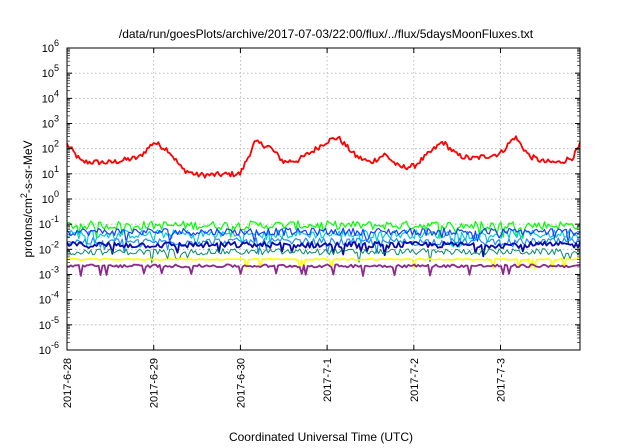 This screenshot has height=448, width=640. Describe the element at coordinates (50, 172) in the screenshot. I see `y-tick-label: 10¹` at that location.